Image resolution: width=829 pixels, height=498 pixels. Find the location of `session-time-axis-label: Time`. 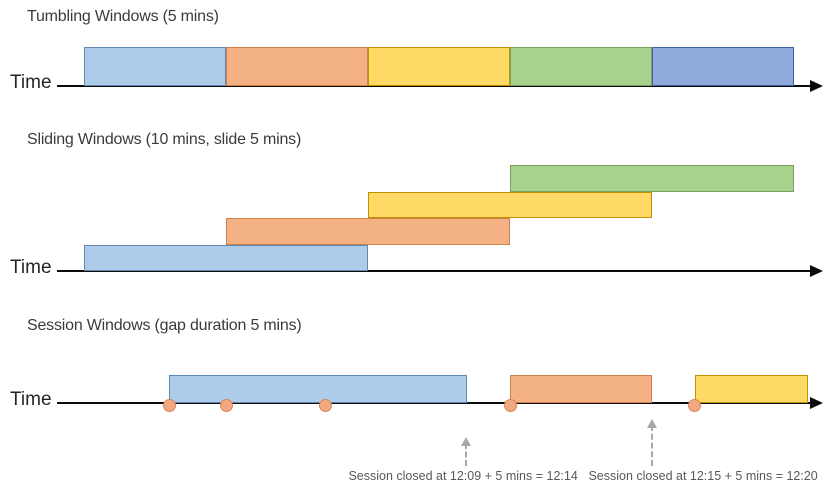

session-time-axis-label: Time is located at coordinates (31, 399).